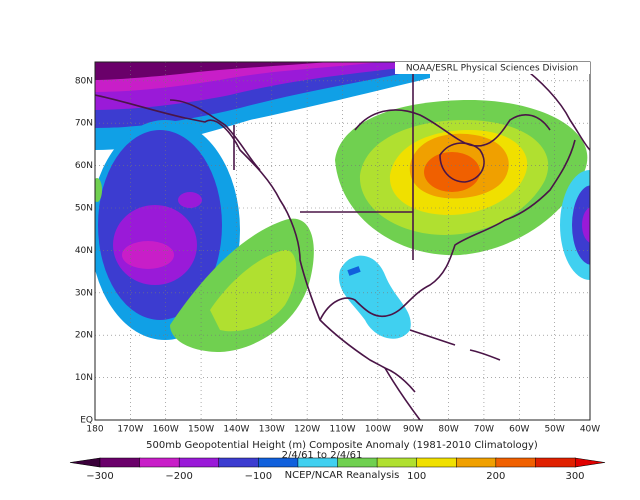 The height and width of the screenshot is (500, 640). Describe the element at coordinates (554, 430) in the screenshot. I see `lon-label: 50W` at that location.